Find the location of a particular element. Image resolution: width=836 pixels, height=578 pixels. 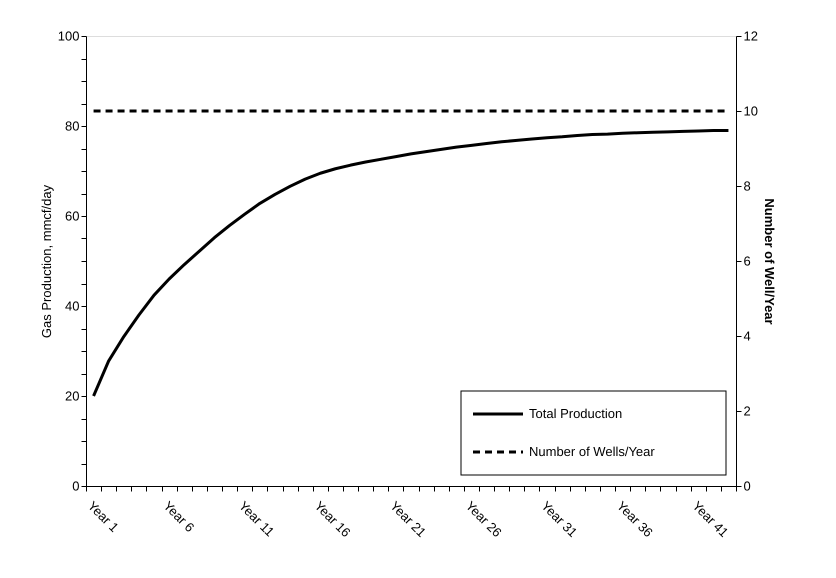

y2-tick-label: 4 is located at coordinates (747, 336).